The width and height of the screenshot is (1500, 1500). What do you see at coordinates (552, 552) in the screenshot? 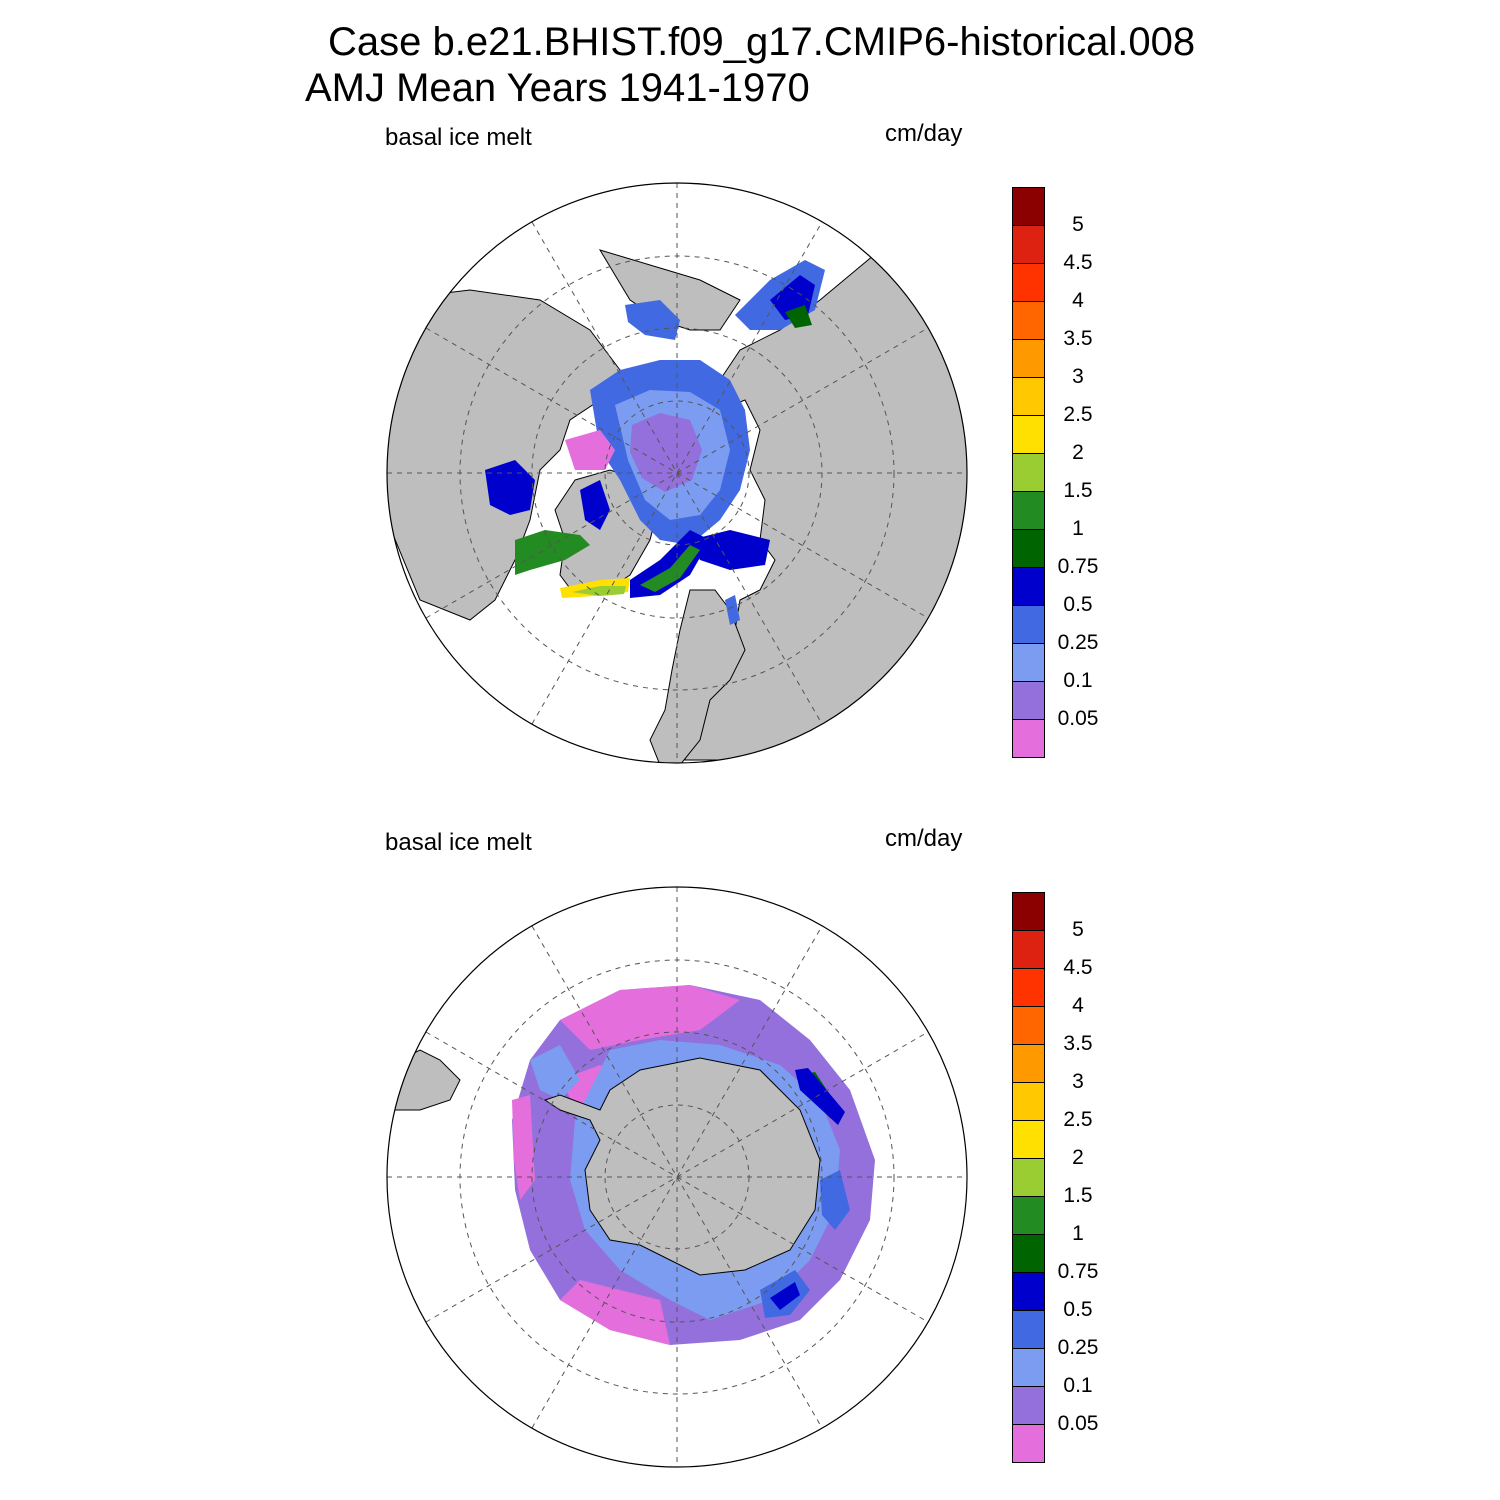
I see `labrador-melt` at bounding box center [552, 552].